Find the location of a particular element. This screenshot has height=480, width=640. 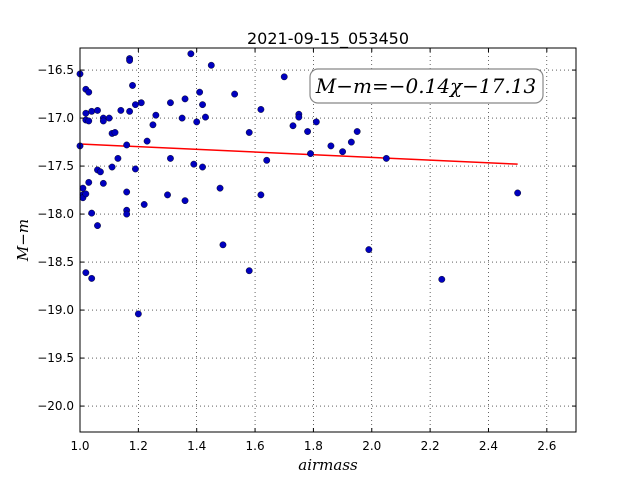

chart-title: 2021-09-15_053450 is located at coordinates (328, 39).